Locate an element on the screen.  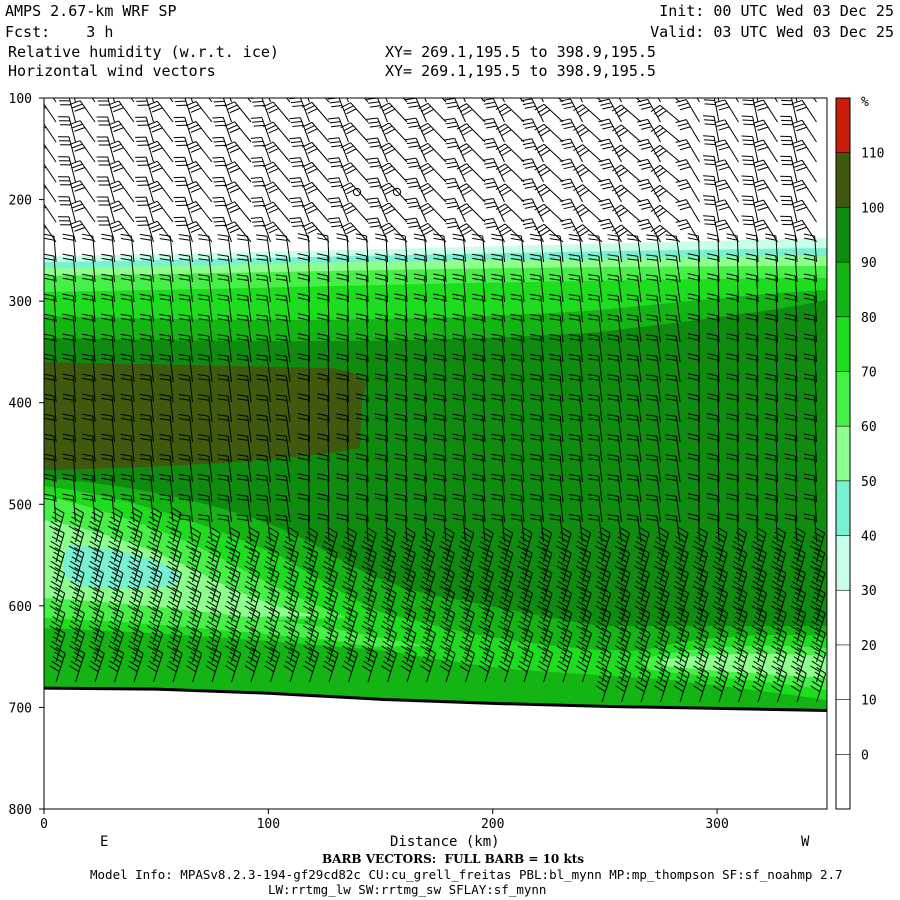
x-tick-label: 0 is located at coordinates (44, 824).